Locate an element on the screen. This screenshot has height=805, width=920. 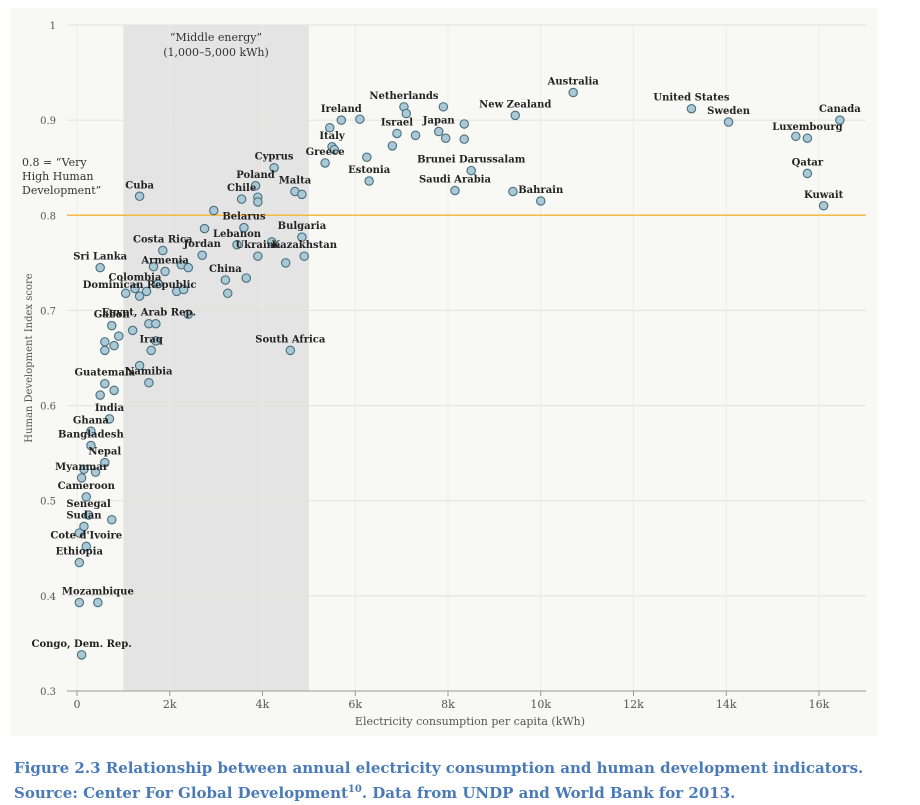
data-point-label: Australia is located at coordinates (573, 82).